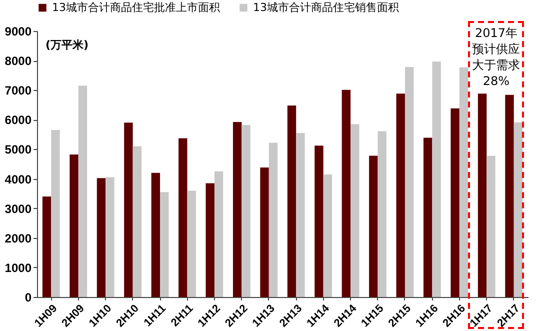  I want to click on y-tick-label: 1000, so click(18, 267).